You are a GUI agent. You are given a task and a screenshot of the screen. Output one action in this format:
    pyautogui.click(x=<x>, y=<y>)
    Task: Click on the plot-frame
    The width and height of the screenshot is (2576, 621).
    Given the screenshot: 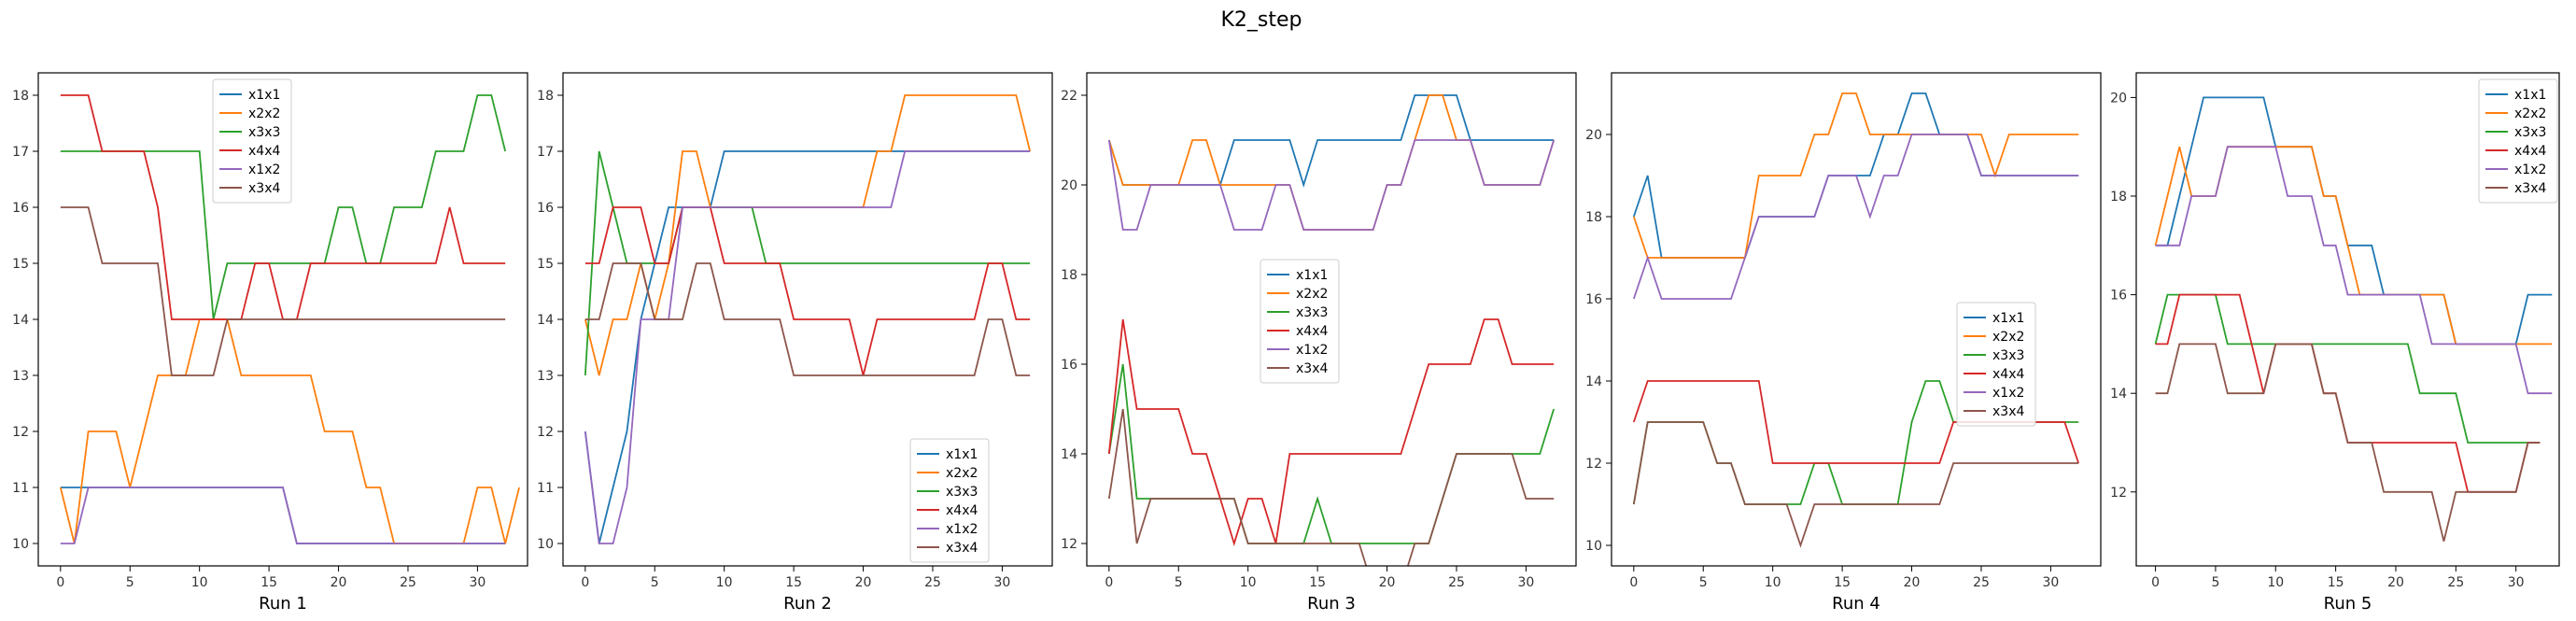 What is the action you would take?
    pyautogui.click(x=2347, y=320)
    